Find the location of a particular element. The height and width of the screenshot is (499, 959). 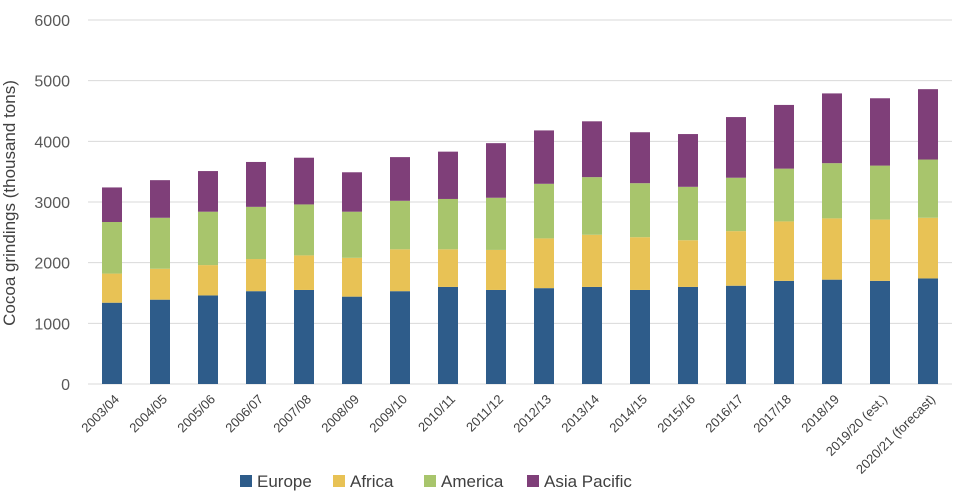

bar-africa-2020-21-forecast is located at coordinates (928, 248).